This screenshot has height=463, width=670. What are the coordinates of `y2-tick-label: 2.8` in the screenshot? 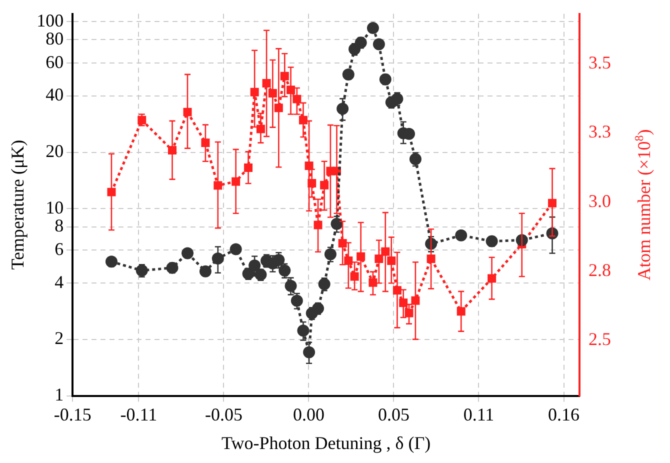 It's located at (599, 270).